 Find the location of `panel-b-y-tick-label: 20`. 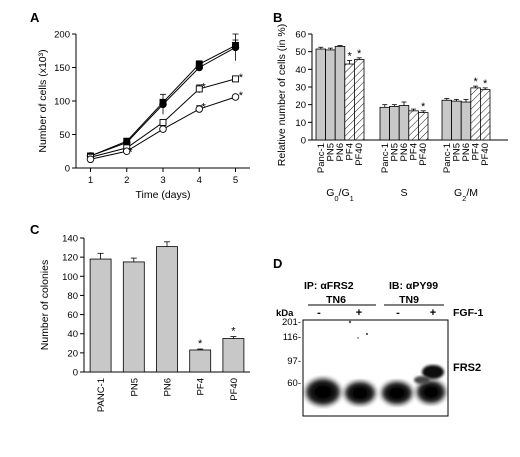

panel-b-y-tick-label: 20 is located at coordinates (300, 105).